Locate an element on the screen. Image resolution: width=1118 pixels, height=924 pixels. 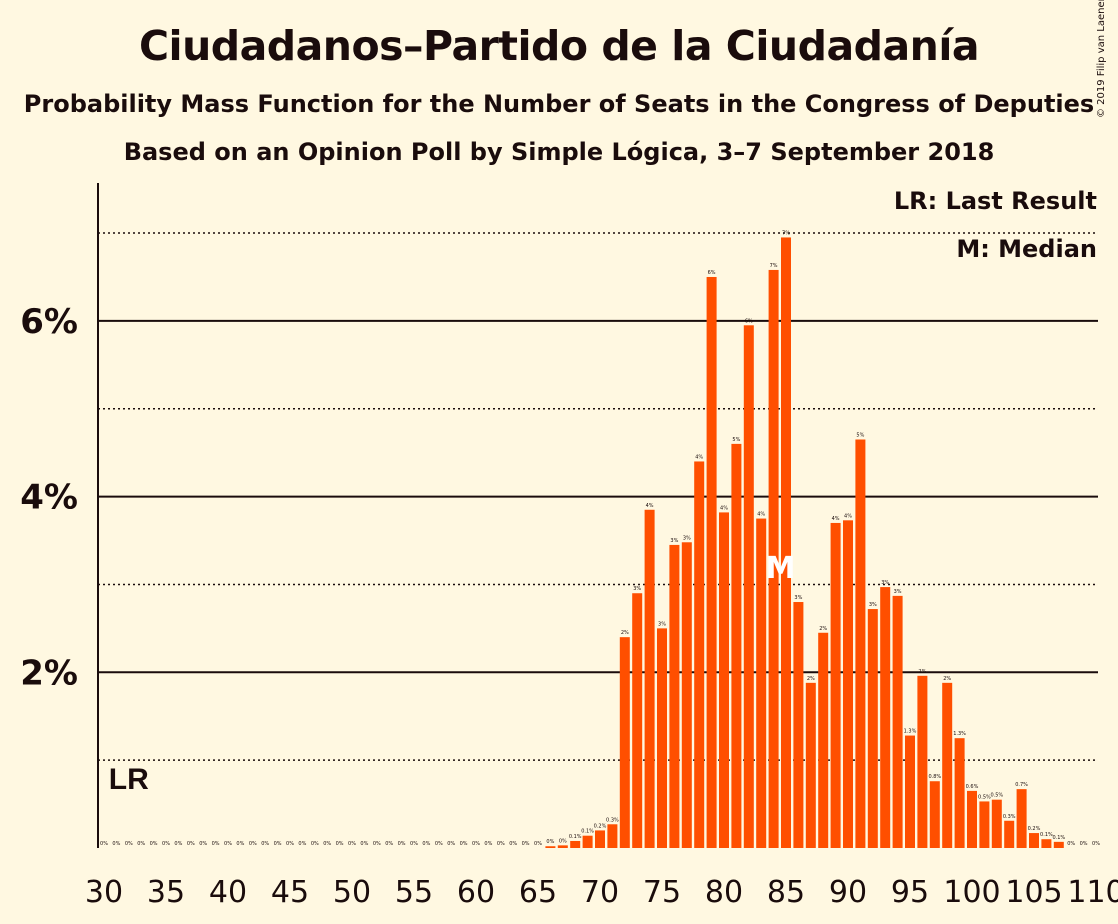
value-label-99: 1.3% is located at coordinates (959, 734).